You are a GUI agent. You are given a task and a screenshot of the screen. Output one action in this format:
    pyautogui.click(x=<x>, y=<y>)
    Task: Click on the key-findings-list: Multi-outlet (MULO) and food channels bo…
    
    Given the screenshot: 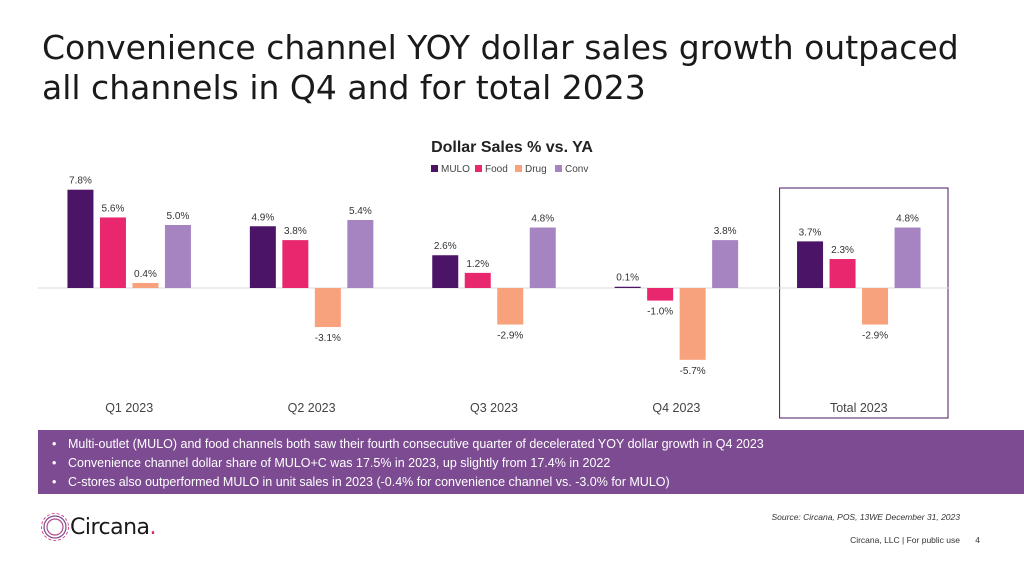 What is the action you would take?
    pyautogui.click(x=538, y=463)
    